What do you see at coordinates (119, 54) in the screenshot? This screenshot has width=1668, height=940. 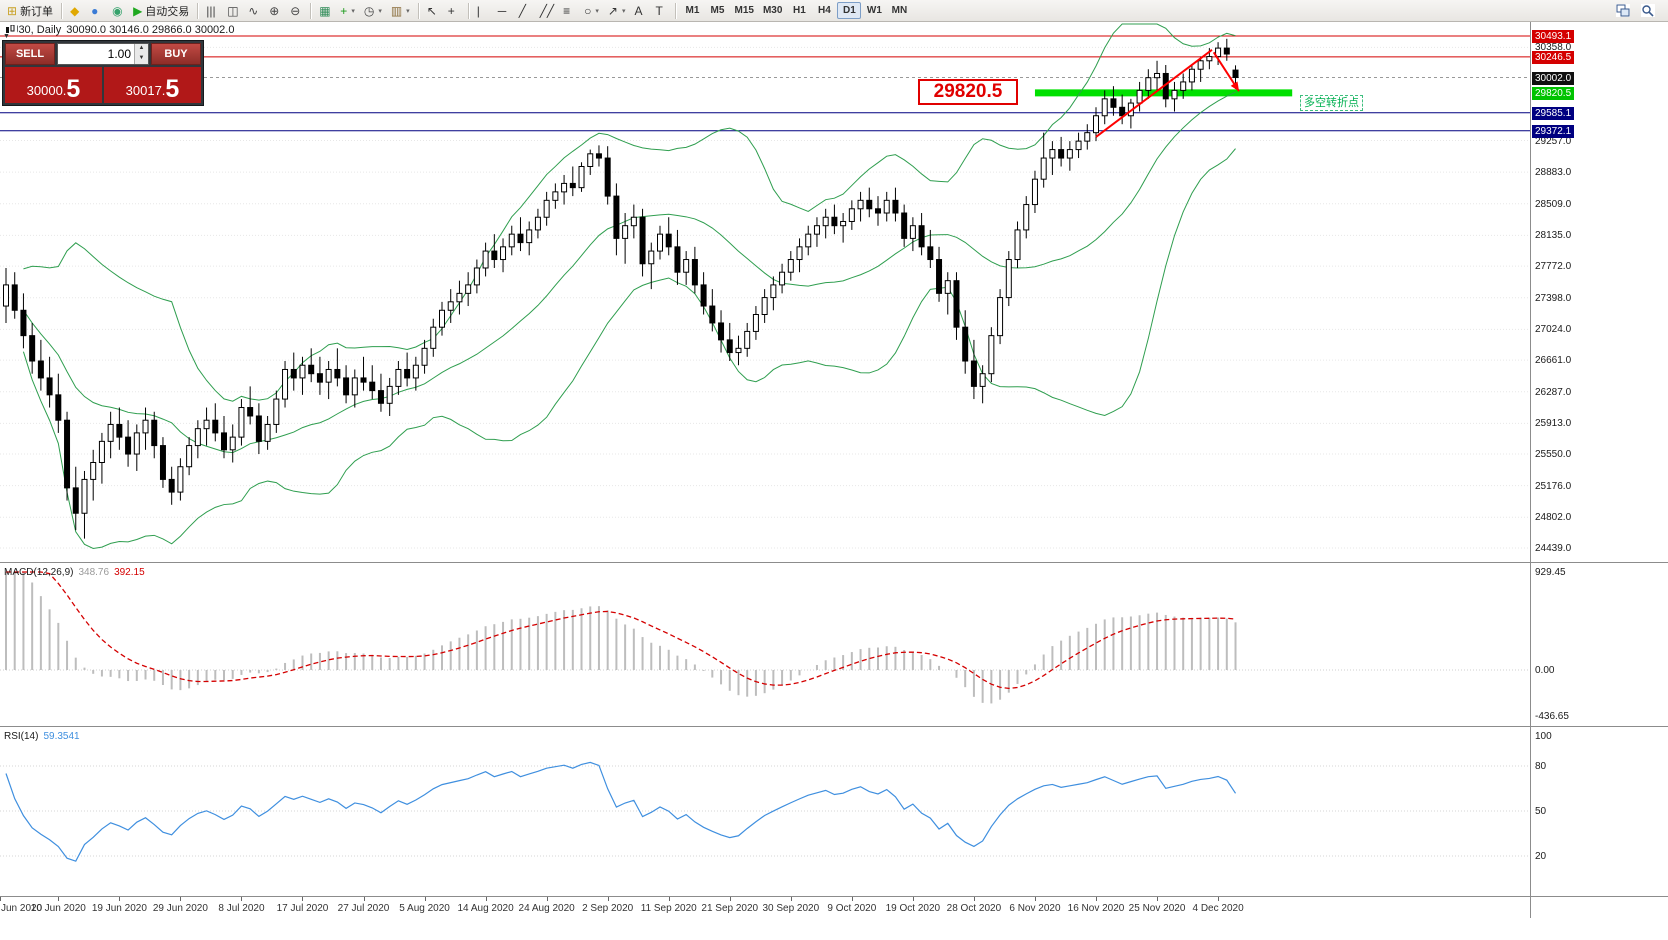 I see `volume-value: 1.00` at bounding box center [119, 54].